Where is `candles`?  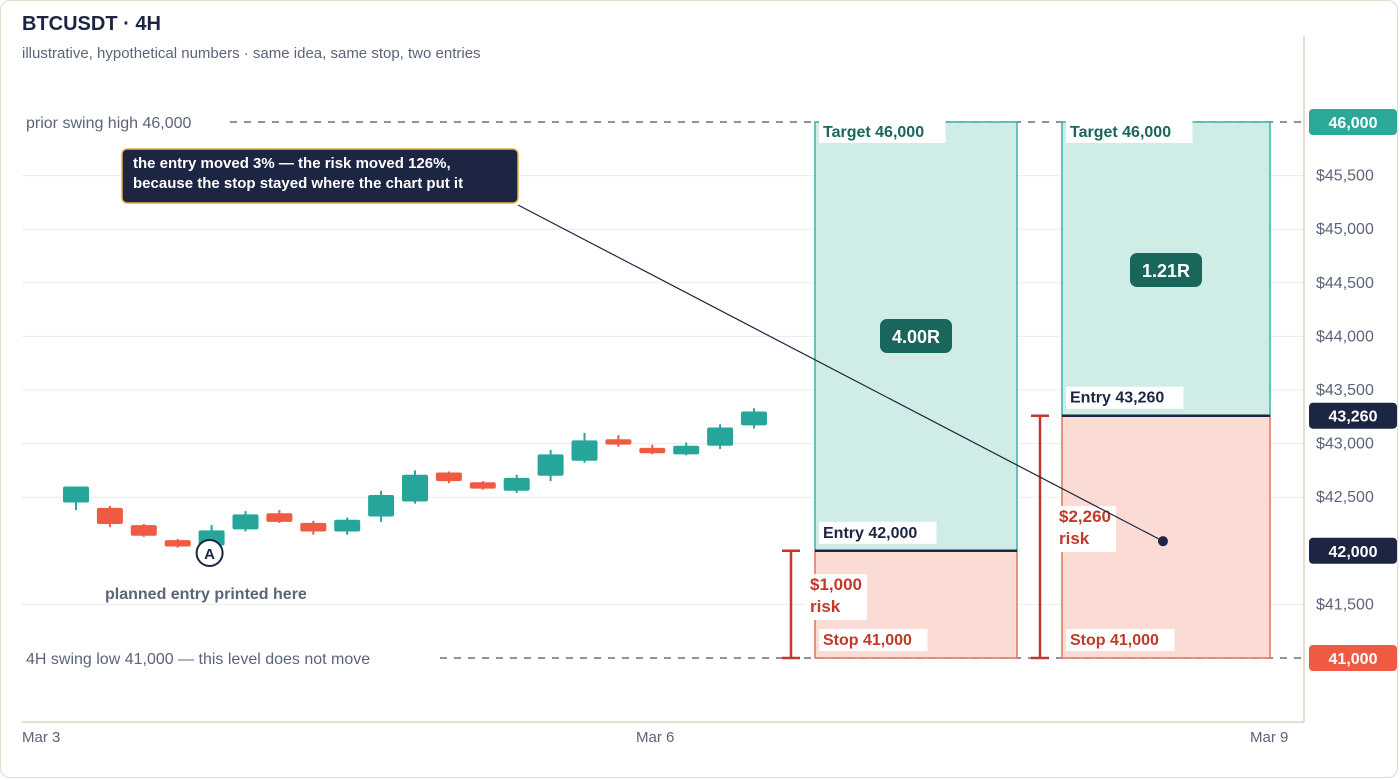
candles is located at coordinates (415, 478).